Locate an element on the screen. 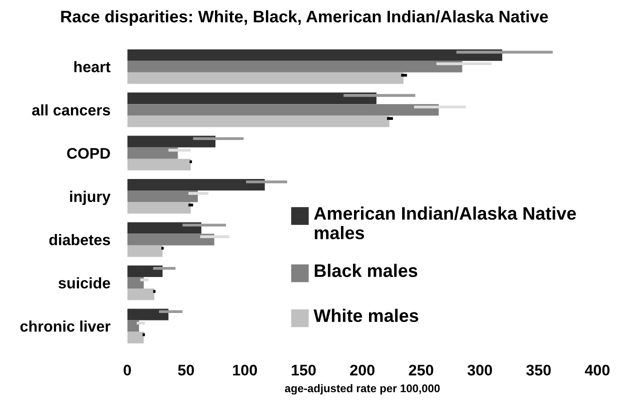  y-tick-label: chronic liver is located at coordinates (65, 326).